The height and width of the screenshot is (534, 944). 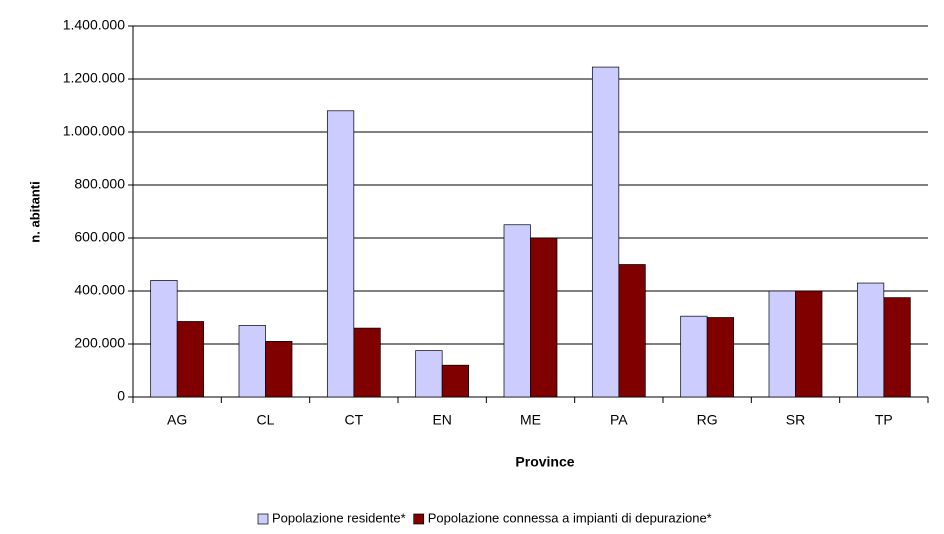 I want to click on x-tick-label: CT, so click(x=353, y=420).